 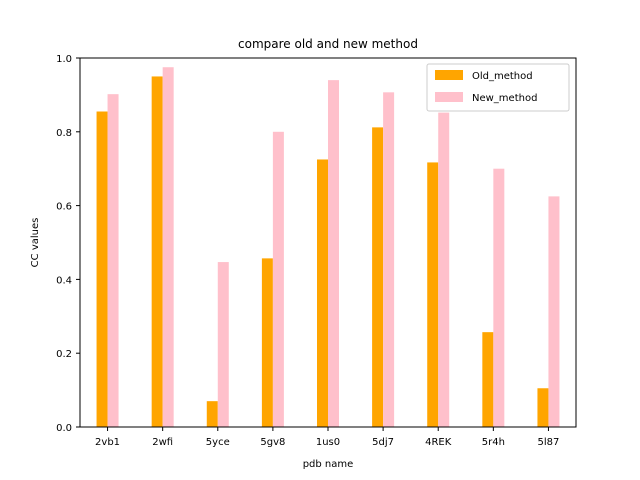 What do you see at coordinates (64, 133) in the screenshot?
I see `y-tick-label: 0.8` at bounding box center [64, 133].